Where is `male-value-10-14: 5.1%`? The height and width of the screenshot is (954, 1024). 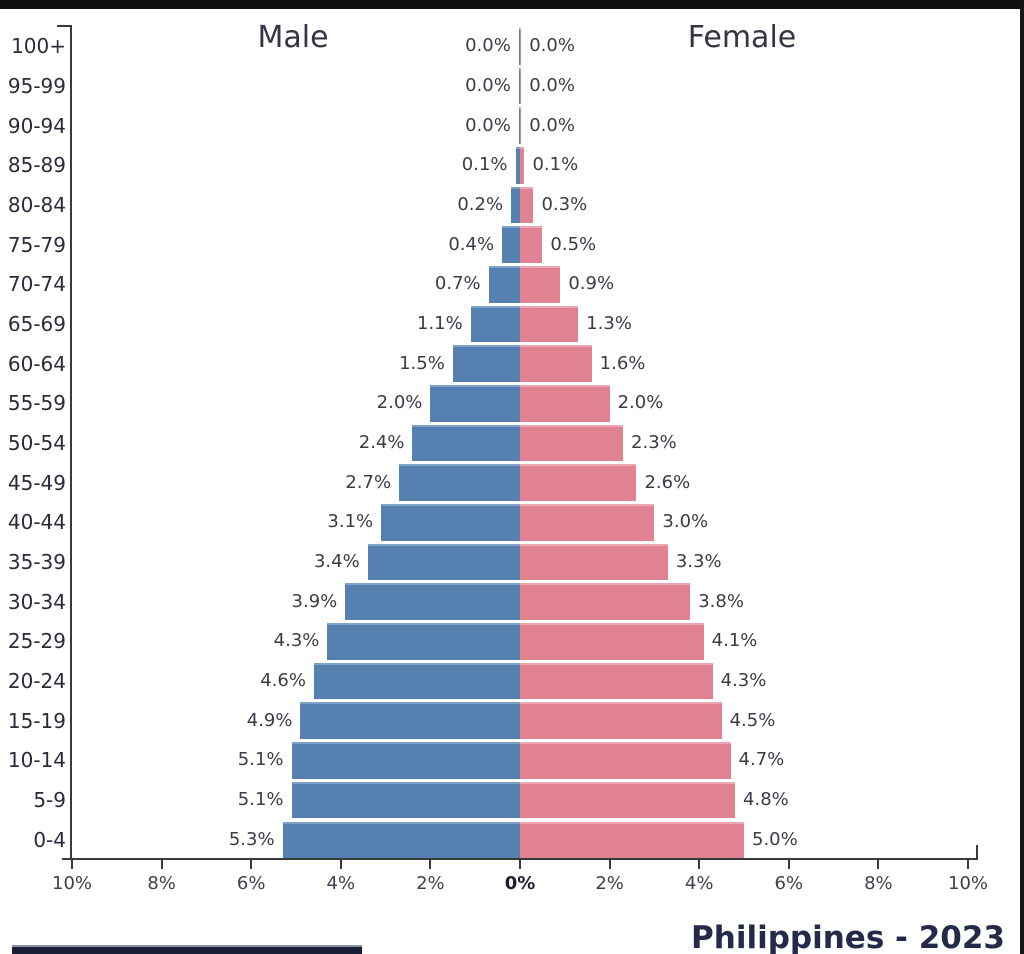 male-value-10-14: 5.1% is located at coordinates (260, 760).